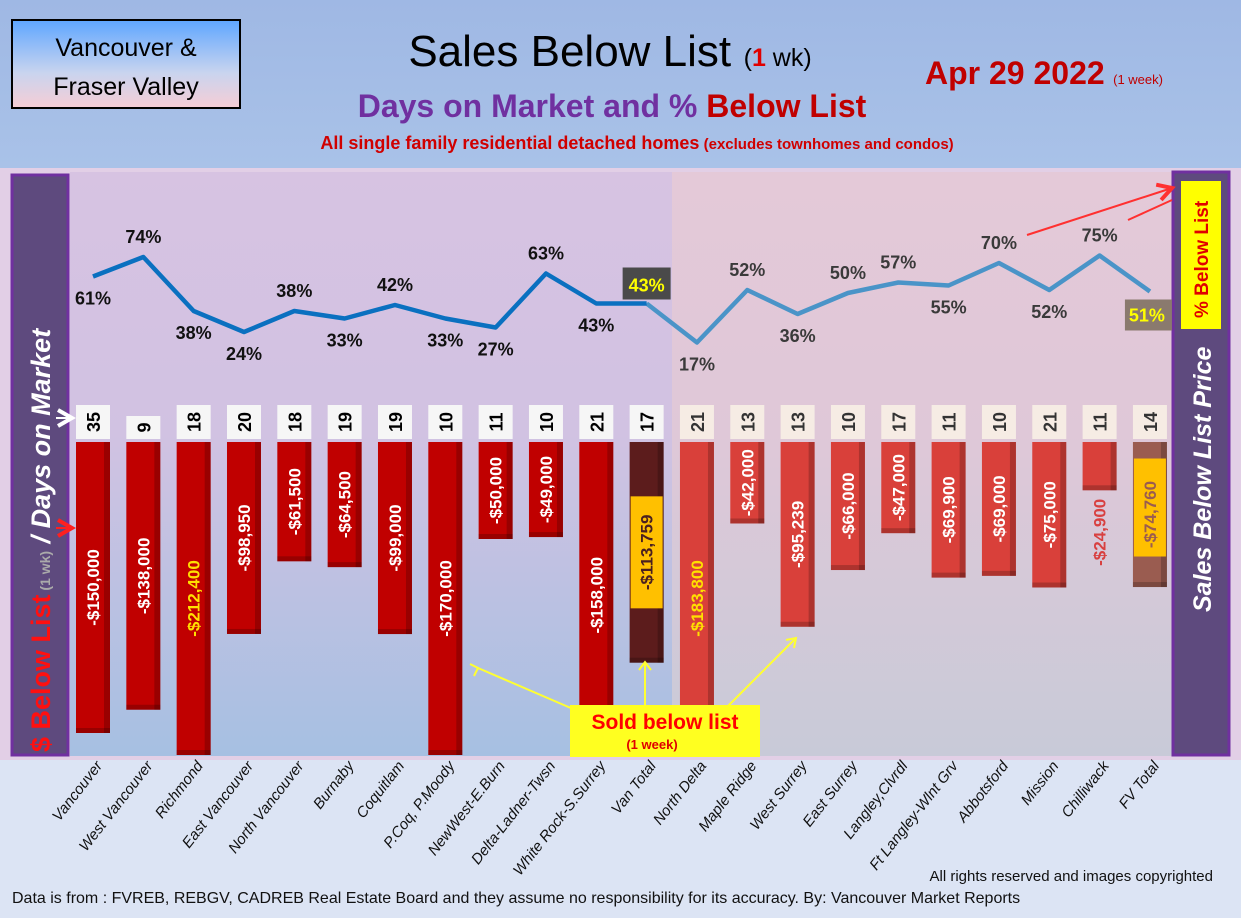 This screenshot has width=1241, height=918. I want to click on pct-below-list-label: 33%, so click(445, 341).